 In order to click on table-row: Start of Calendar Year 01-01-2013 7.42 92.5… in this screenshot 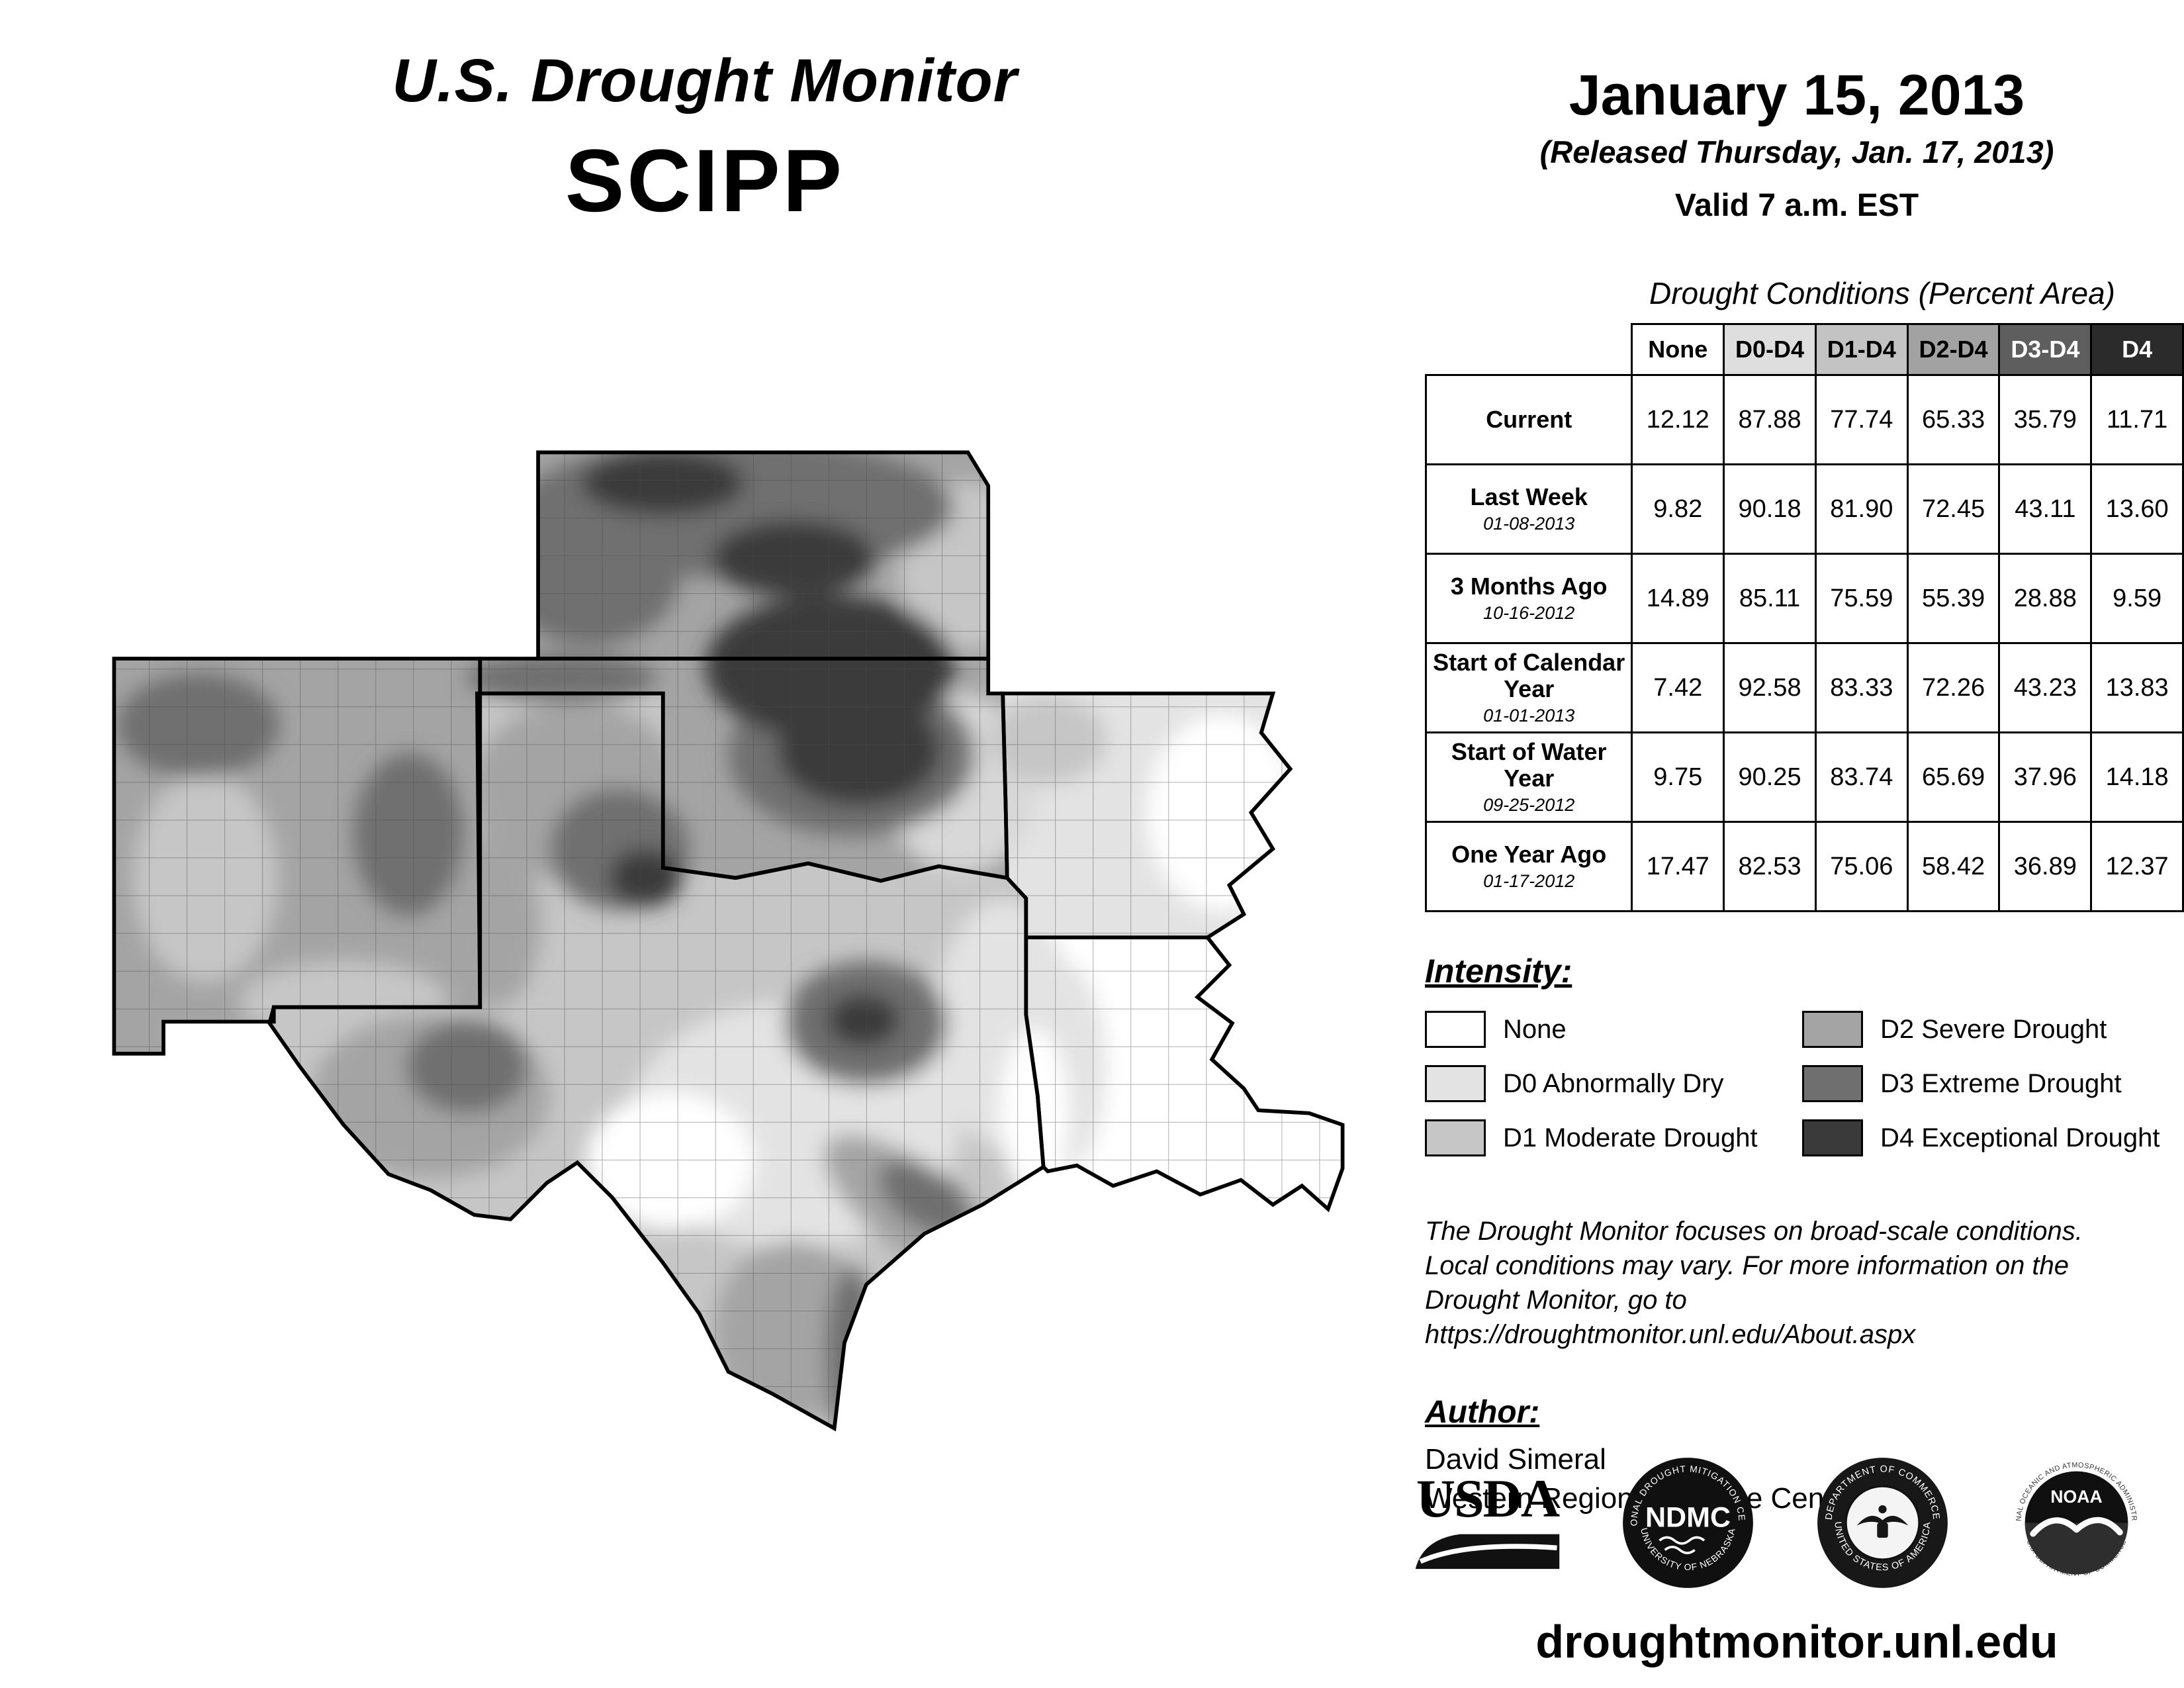, I will do `click(1804, 687)`.